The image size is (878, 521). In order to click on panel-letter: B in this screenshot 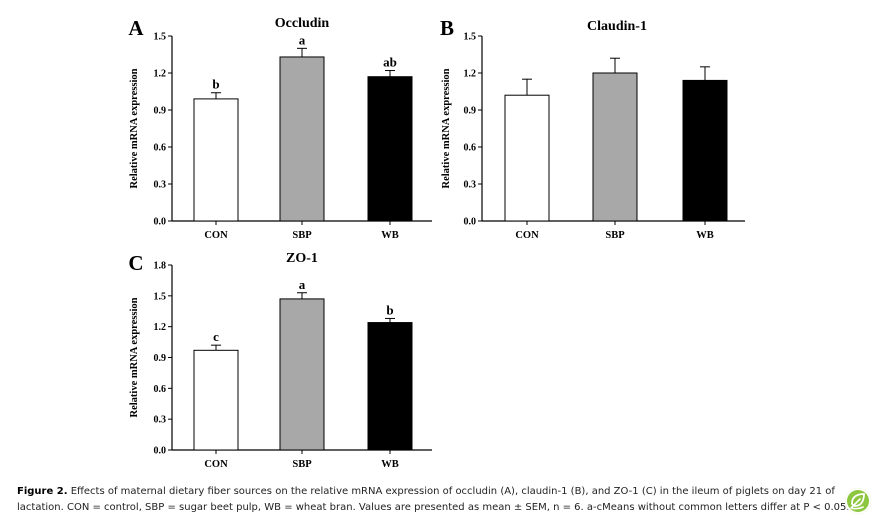, I will do `click(447, 28)`.